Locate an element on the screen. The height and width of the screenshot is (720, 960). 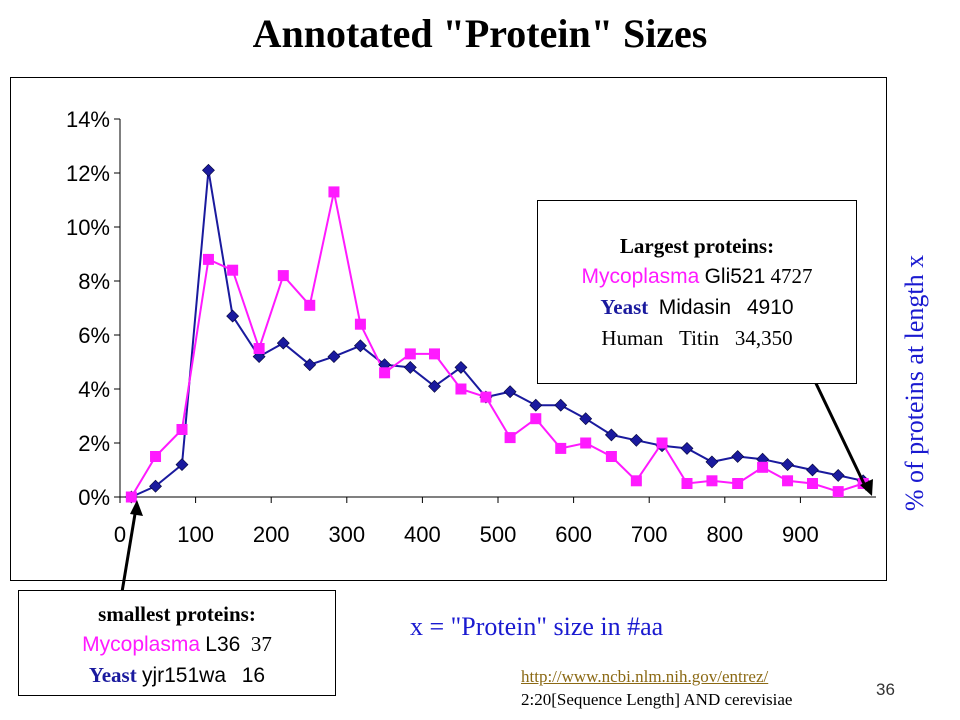
x-tick-label: 0 is located at coordinates (120, 534).